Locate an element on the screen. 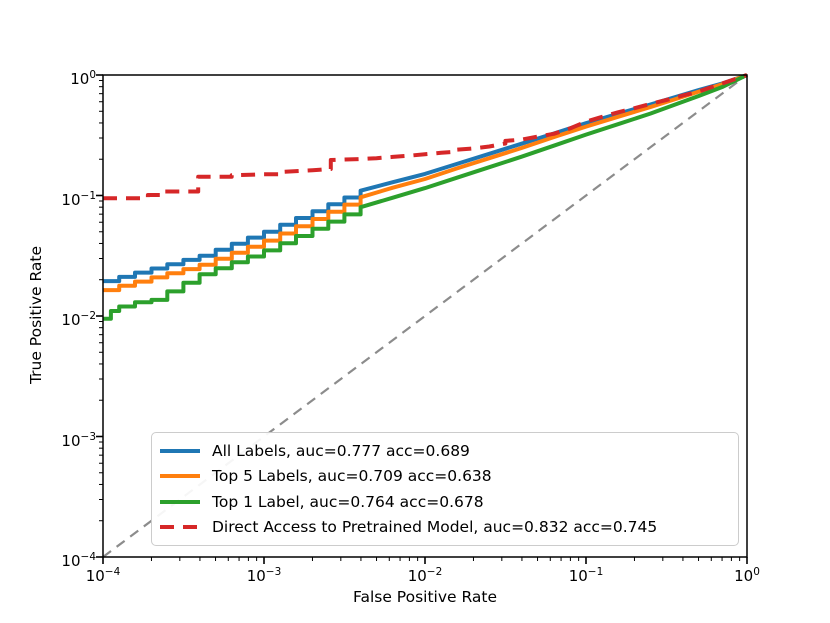 The width and height of the screenshot is (830, 623). legend-label-all-labels: All Labels, auc=0.777 acc=0.689 is located at coordinates (341, 450).